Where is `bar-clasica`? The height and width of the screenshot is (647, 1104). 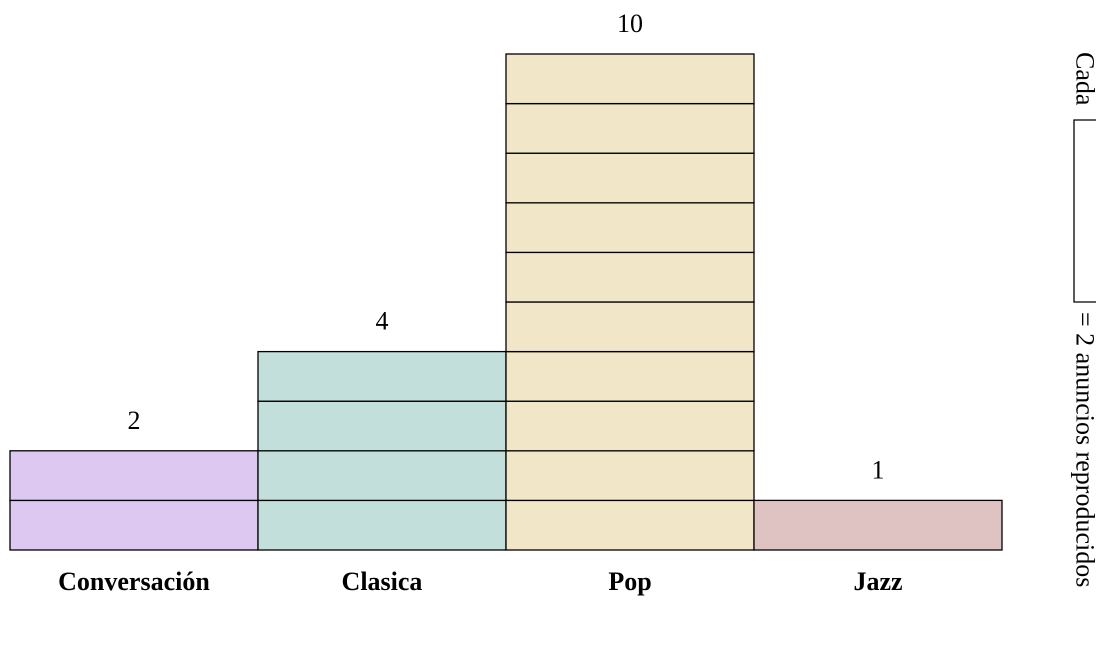
bar-clasica is located at coordinates (382, 450).